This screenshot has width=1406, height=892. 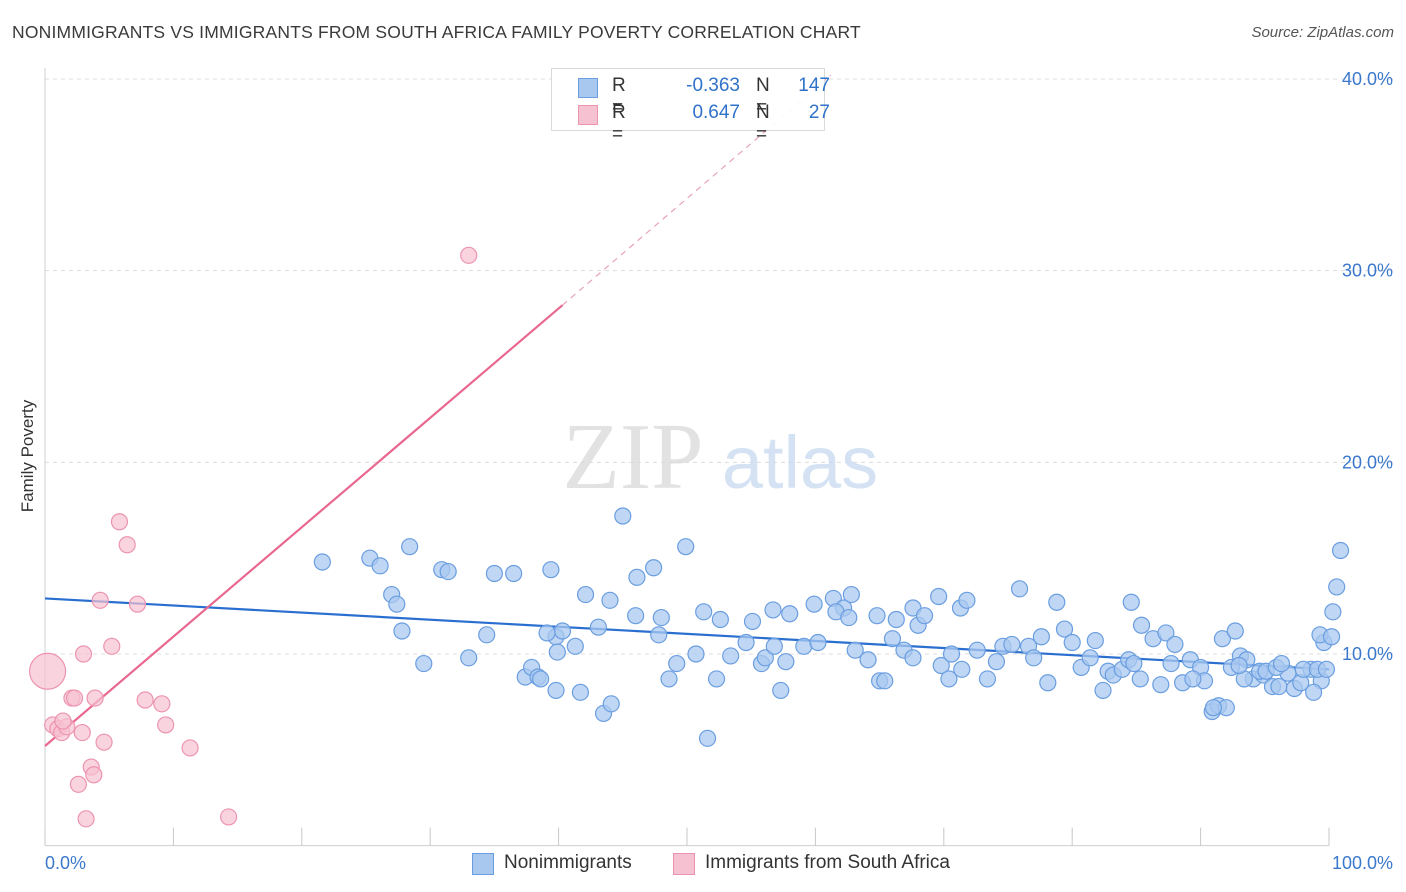 I want to click on legend-n-value: 147, so click(x=814, y=85).